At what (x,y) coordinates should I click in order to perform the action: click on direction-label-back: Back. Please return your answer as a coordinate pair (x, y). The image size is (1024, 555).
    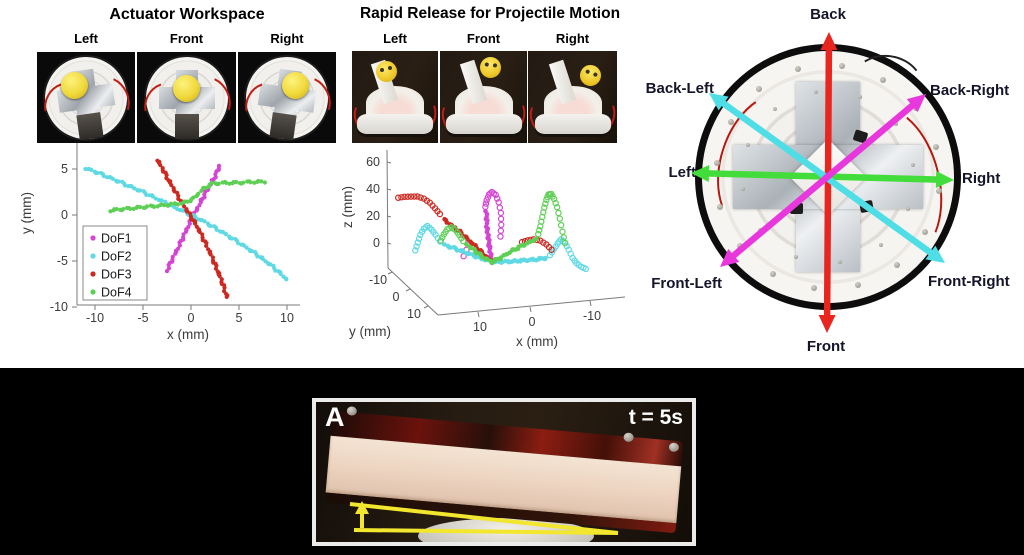
    Looking at the image, I should click on (828, 14).